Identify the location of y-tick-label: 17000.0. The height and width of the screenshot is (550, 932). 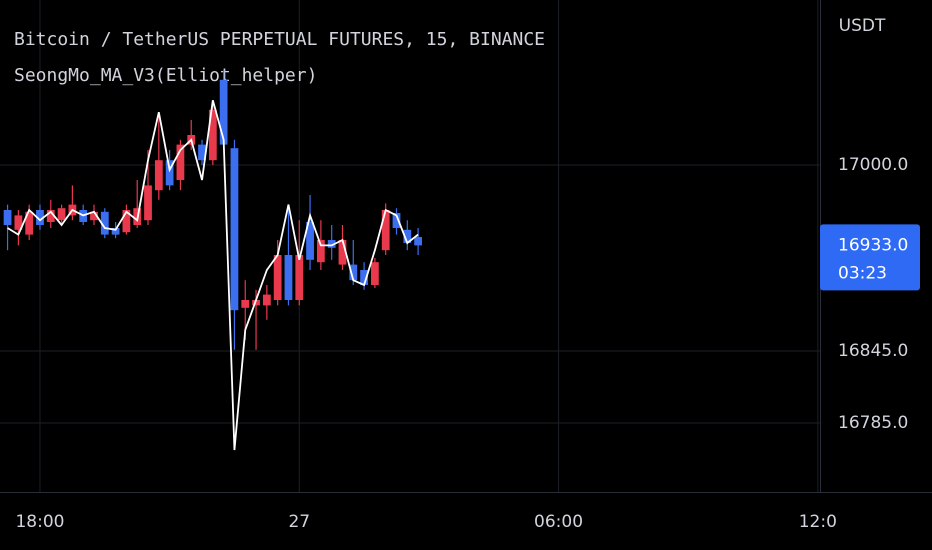
(873, 165).